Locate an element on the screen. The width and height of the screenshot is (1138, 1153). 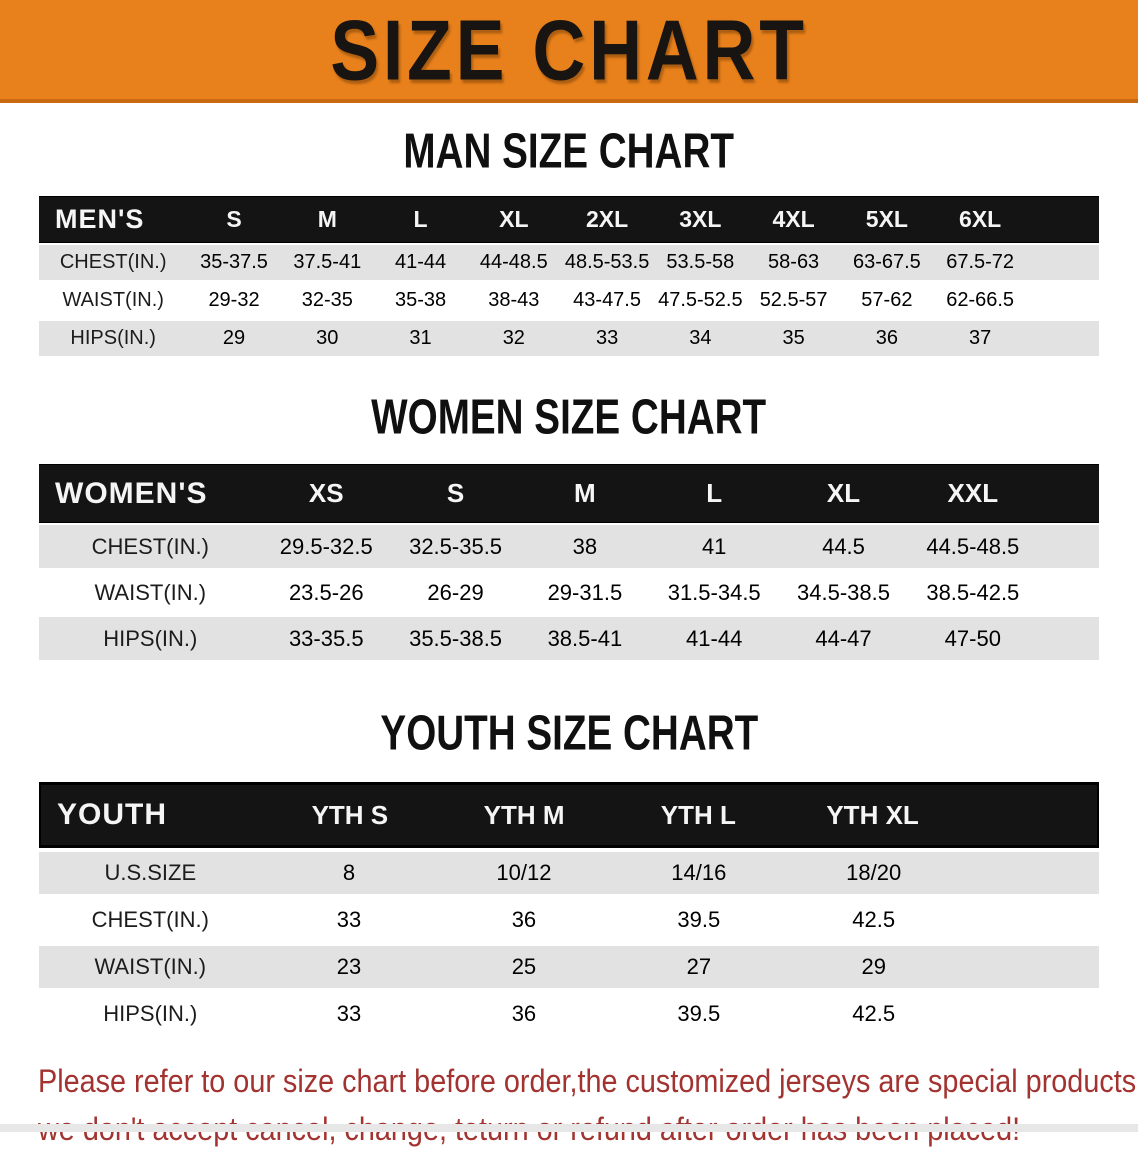
column-header: YTH L is located at coordinates (698, 814).